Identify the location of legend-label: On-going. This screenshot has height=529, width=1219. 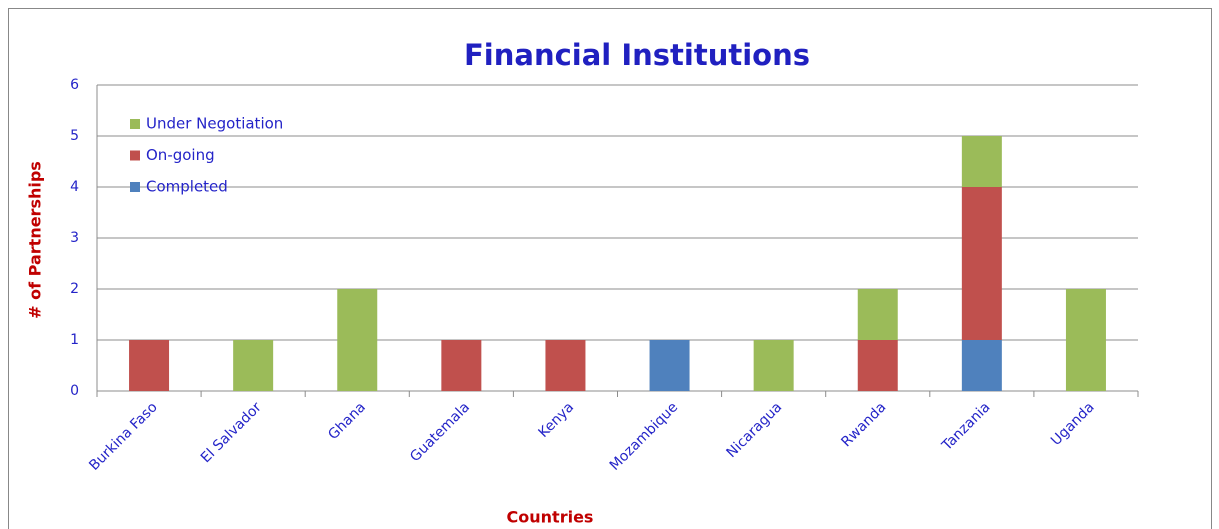
(180, 155).